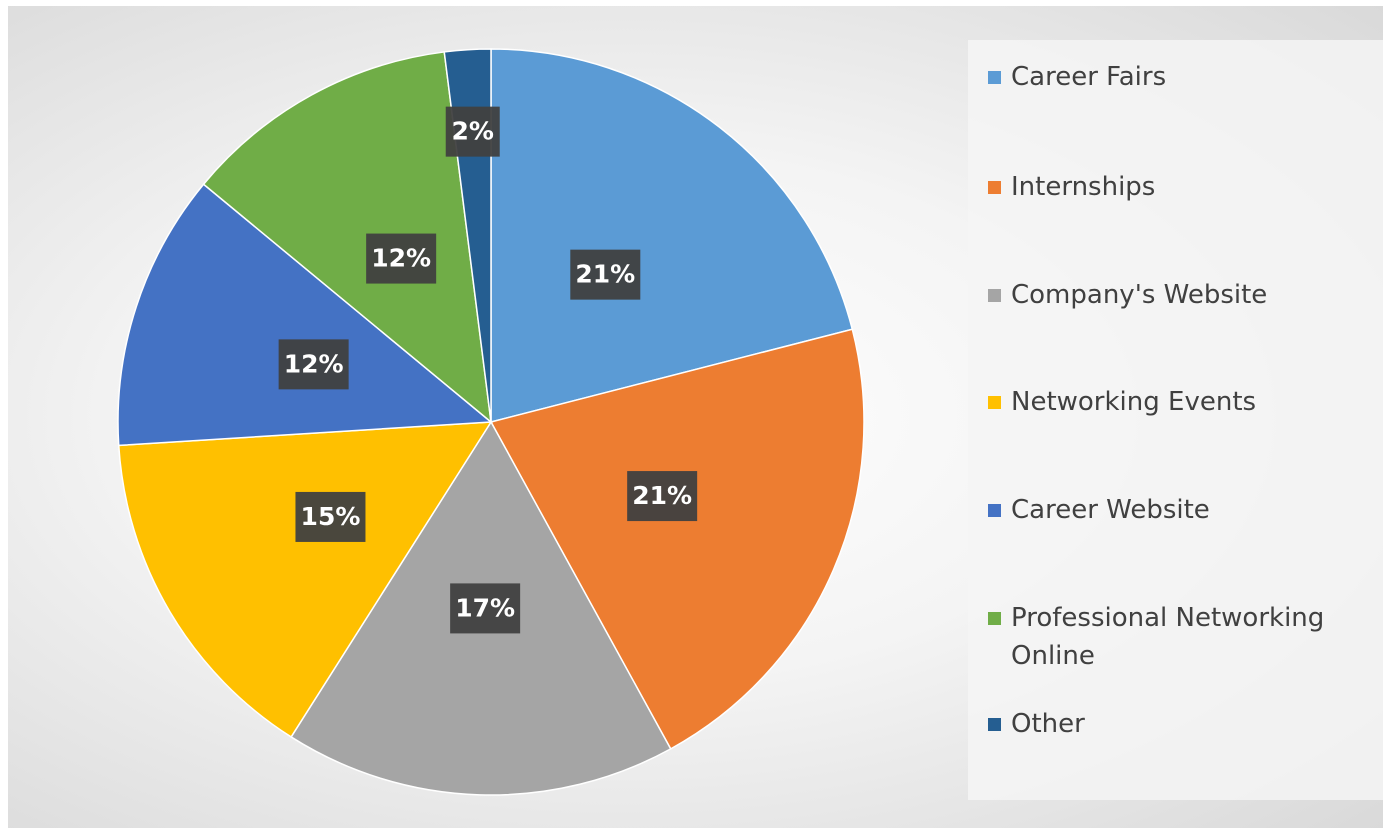 This screenshot has height=834, width=1383. I want to click on legend-item: Career Website, so click(1178, 510).